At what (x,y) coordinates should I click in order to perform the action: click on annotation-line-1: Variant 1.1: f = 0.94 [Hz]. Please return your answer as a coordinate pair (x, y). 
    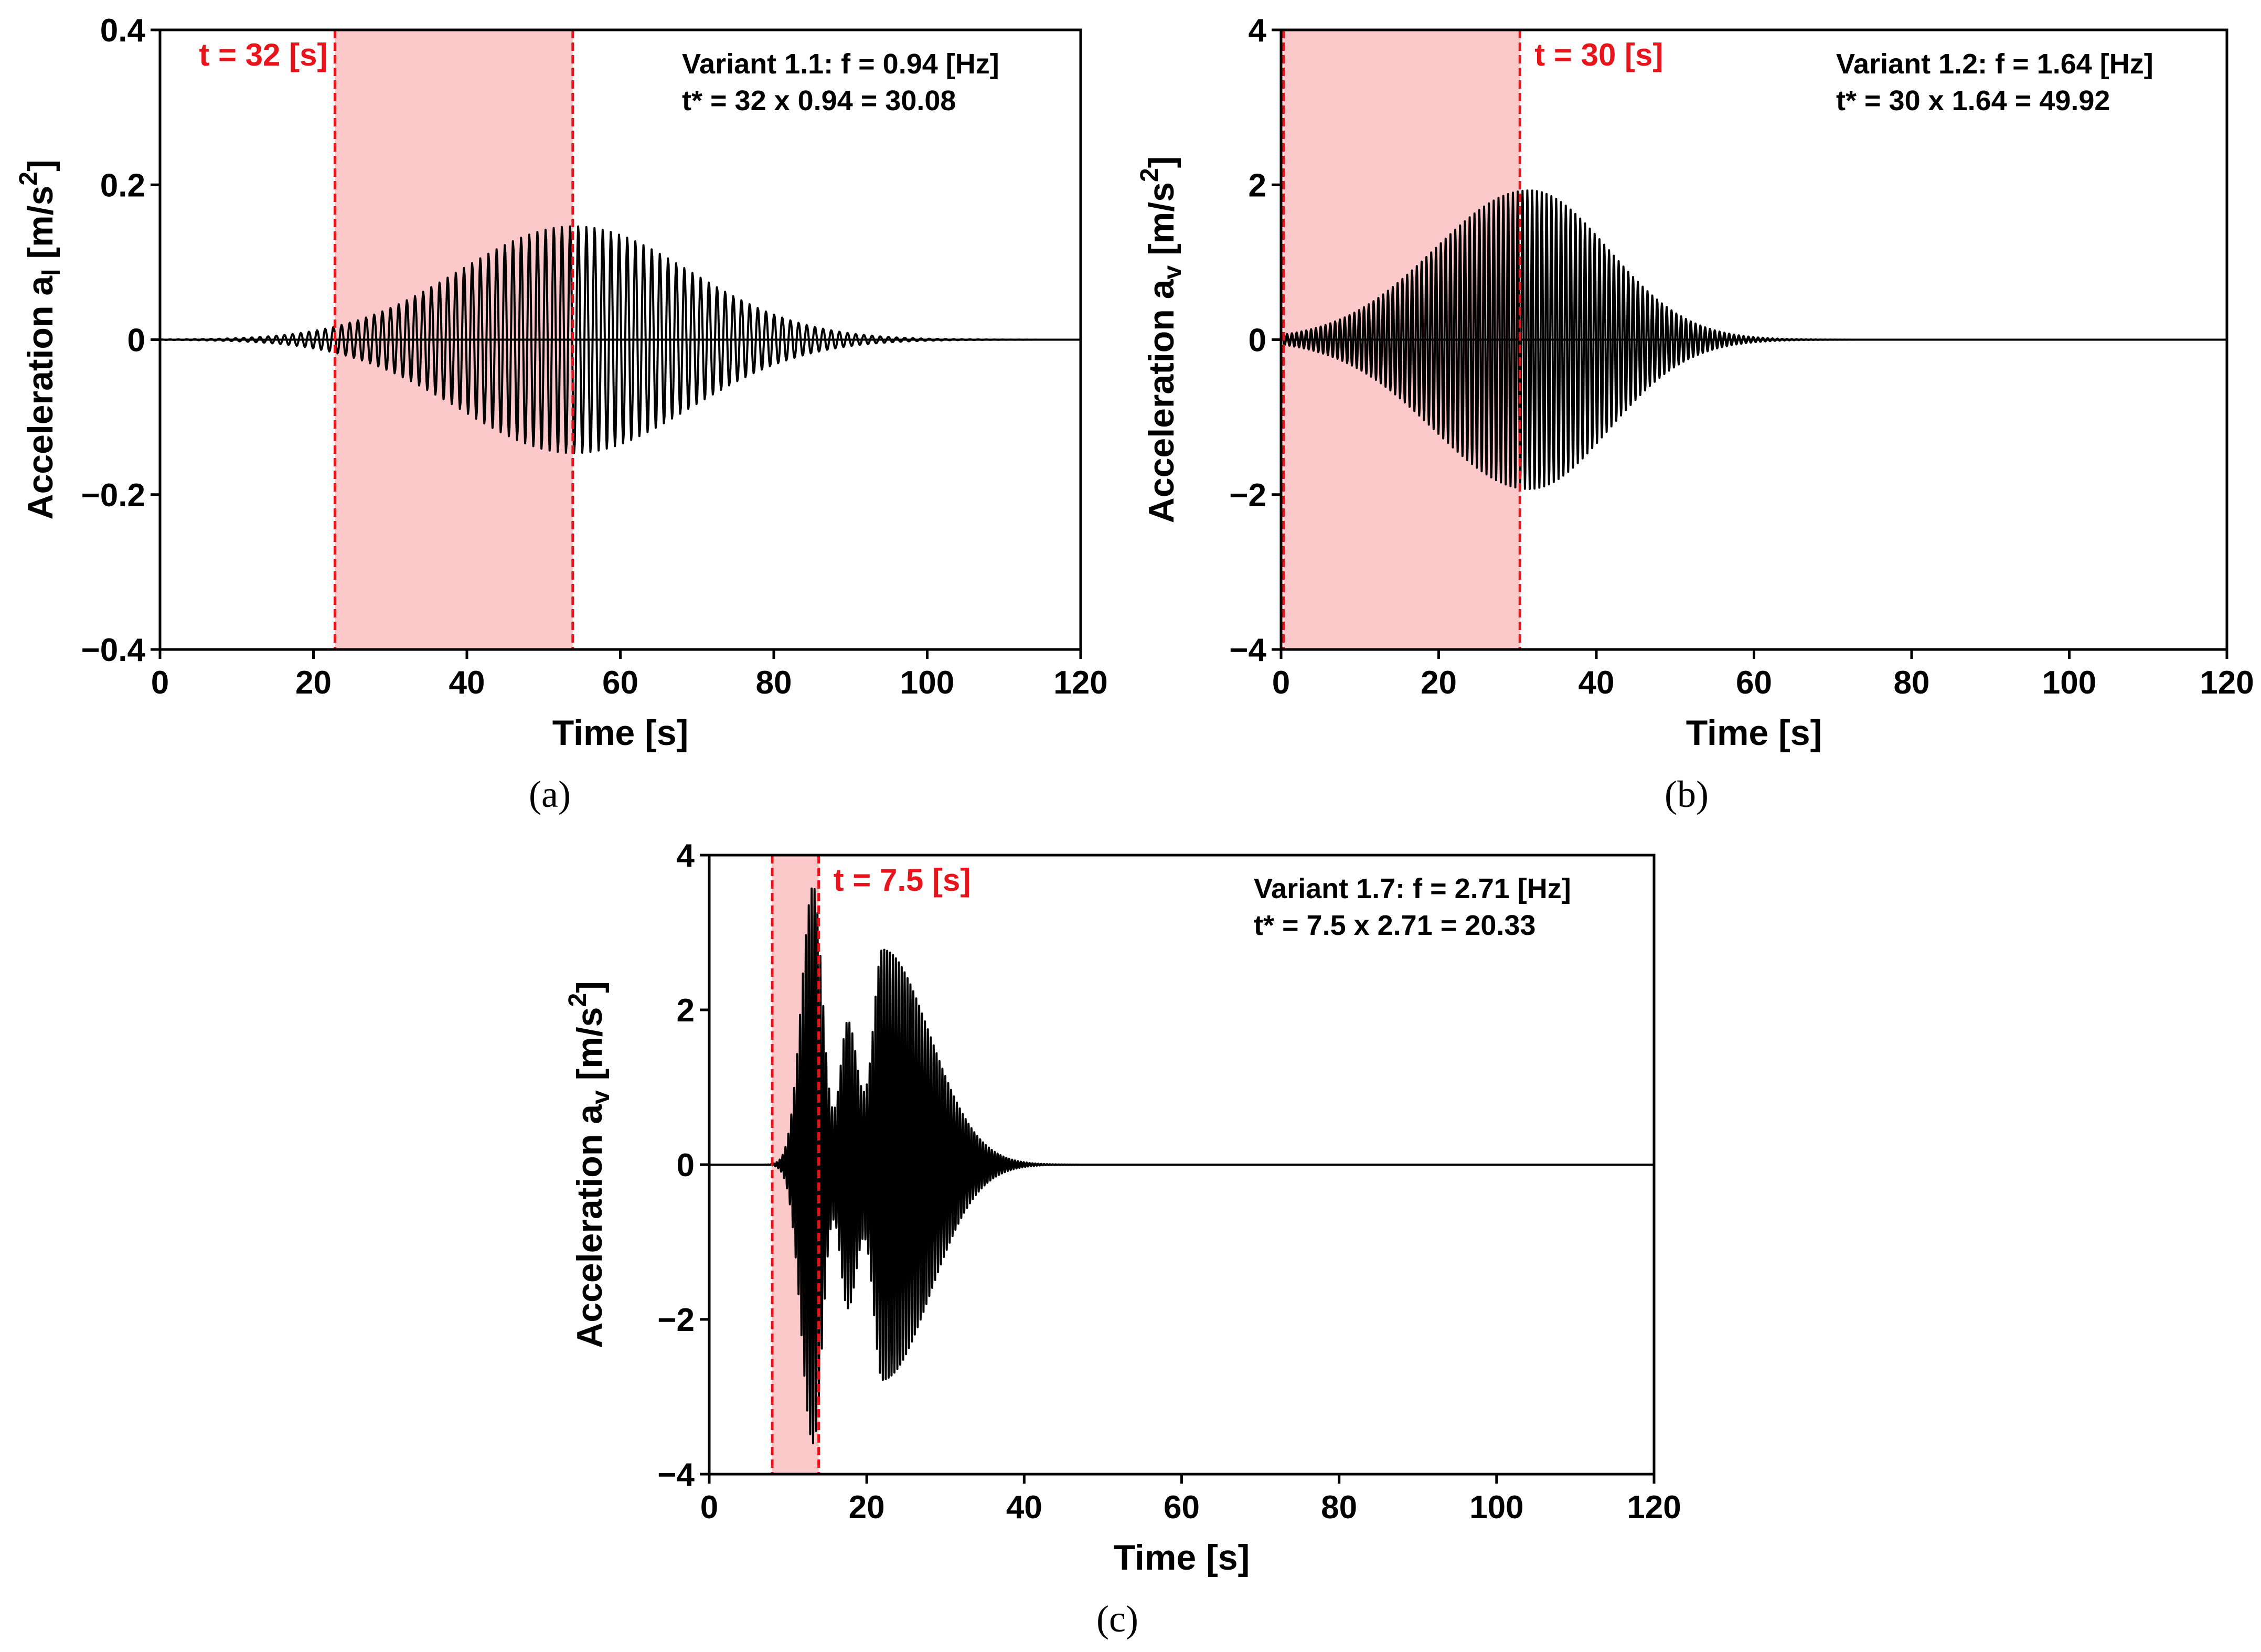
    Looking at the image, I should click on (840, 64).